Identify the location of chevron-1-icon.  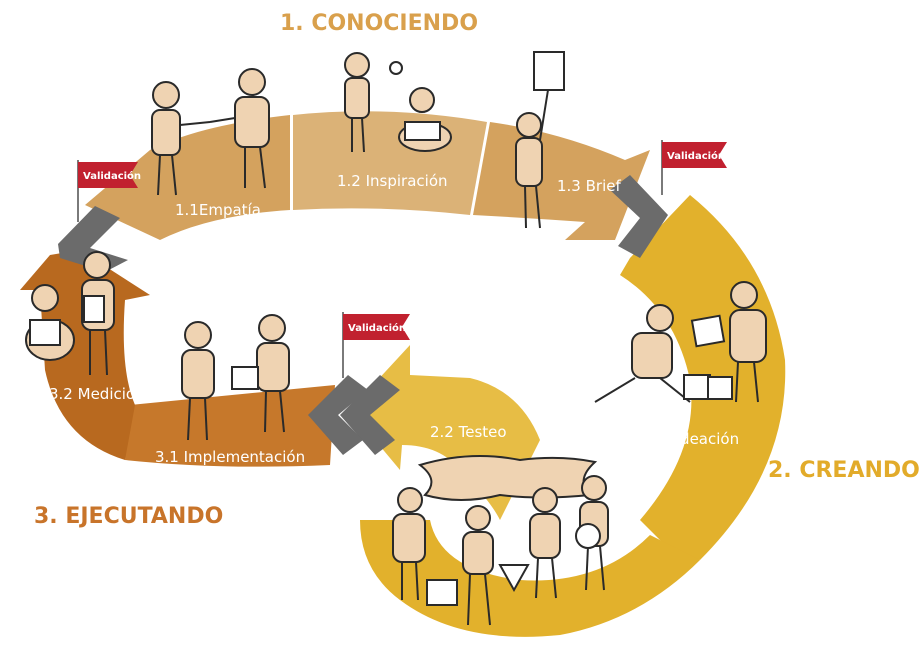
(93, 239).